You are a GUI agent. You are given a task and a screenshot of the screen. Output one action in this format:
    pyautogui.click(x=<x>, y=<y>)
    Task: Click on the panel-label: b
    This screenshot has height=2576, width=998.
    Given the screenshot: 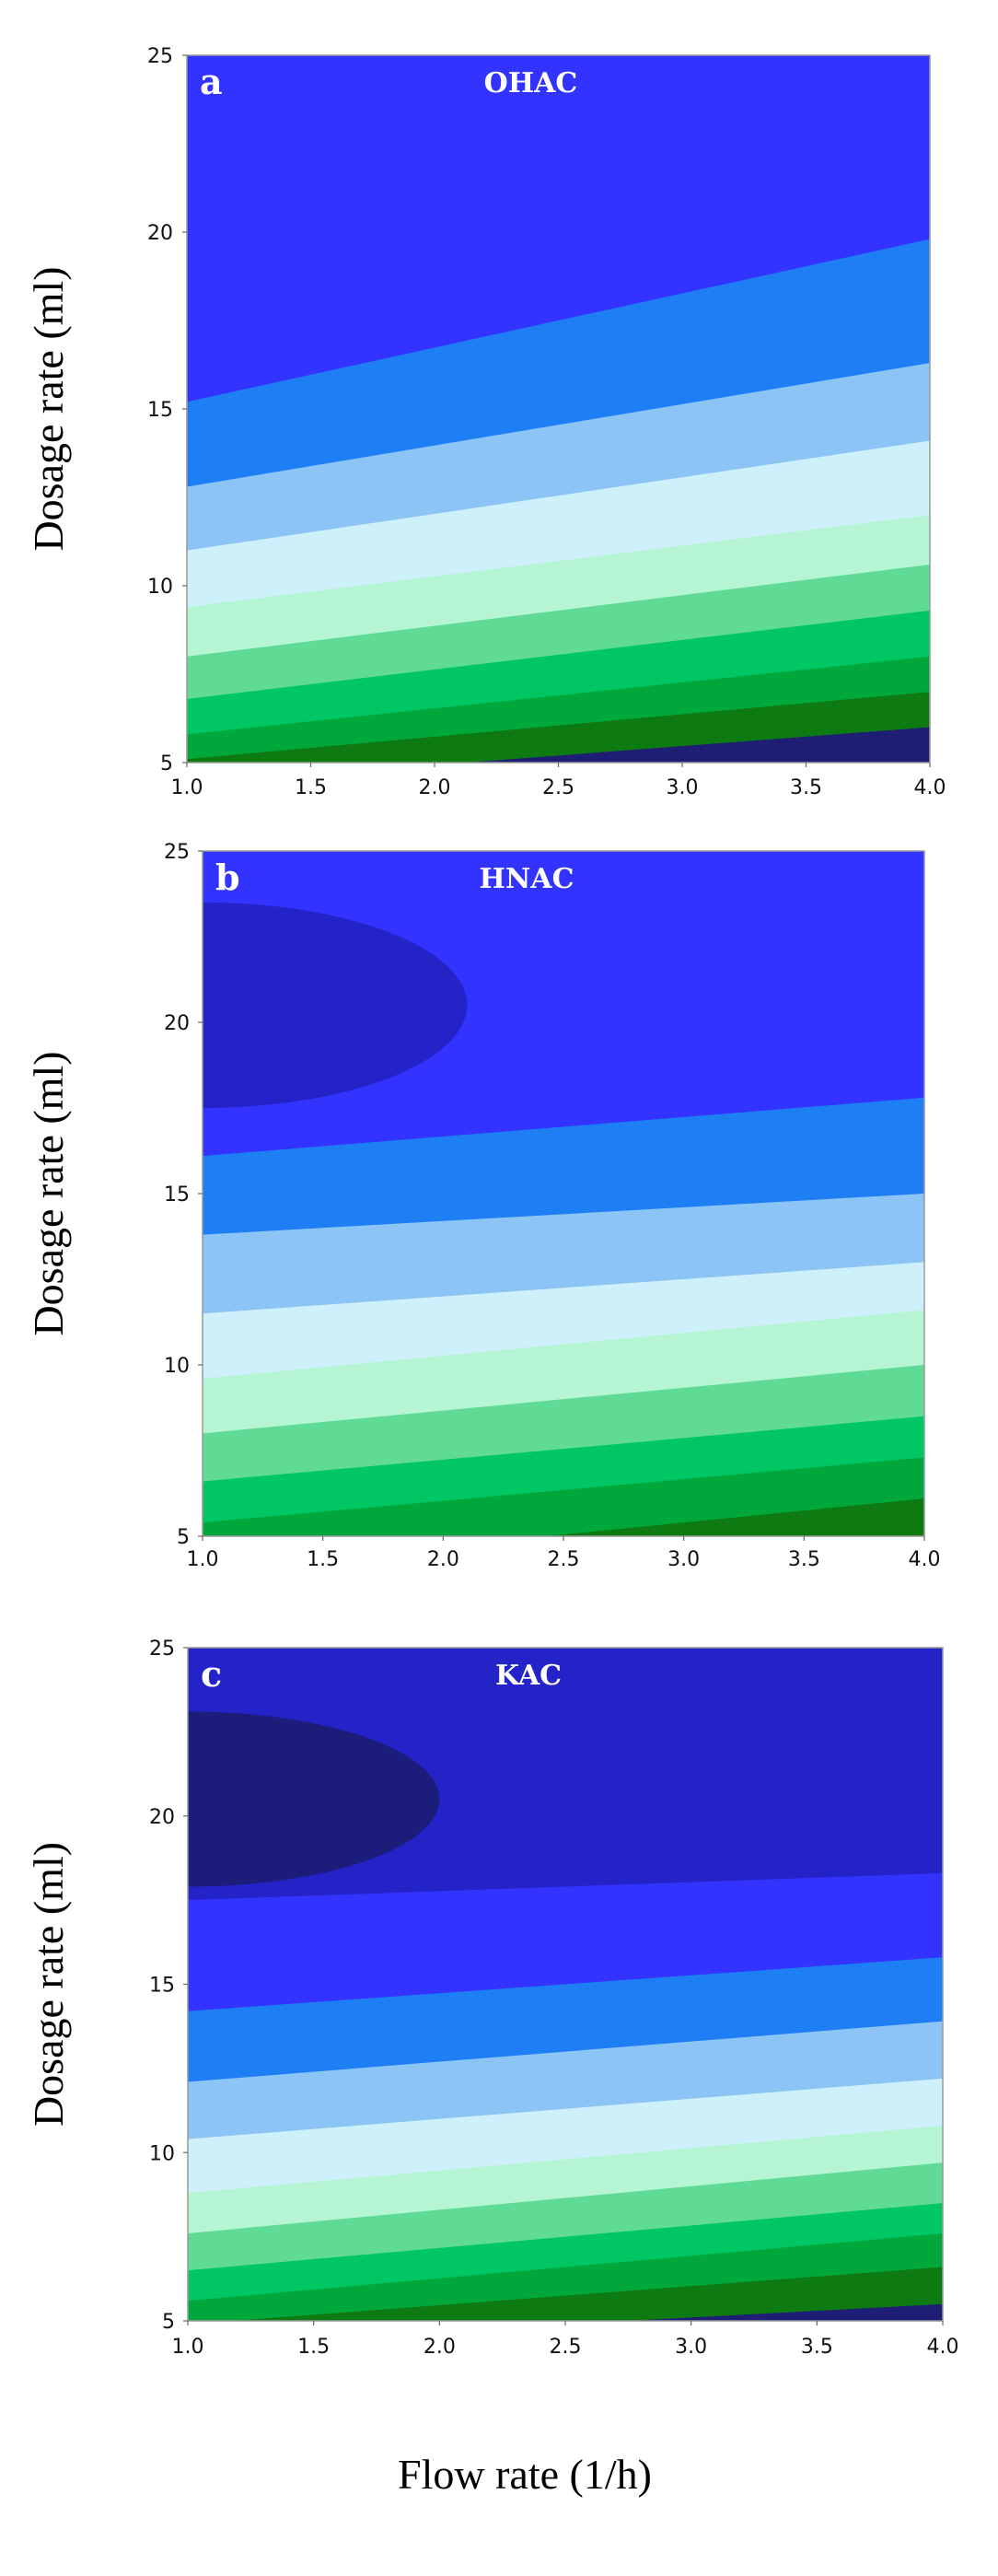 What is the action you would take?
    pyautogui.click(x=227, y=877)
    